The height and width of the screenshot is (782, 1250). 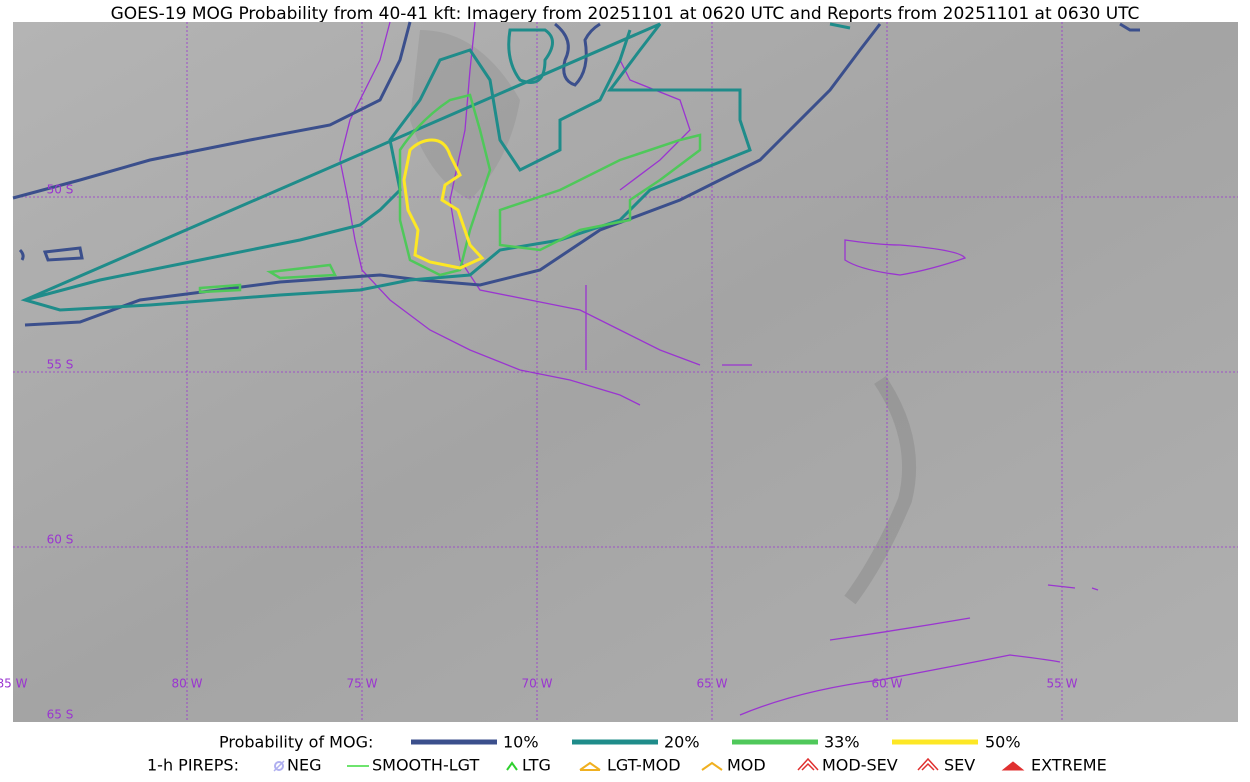 I want to click on legend-label: 33%, so click(x=842, y=742).